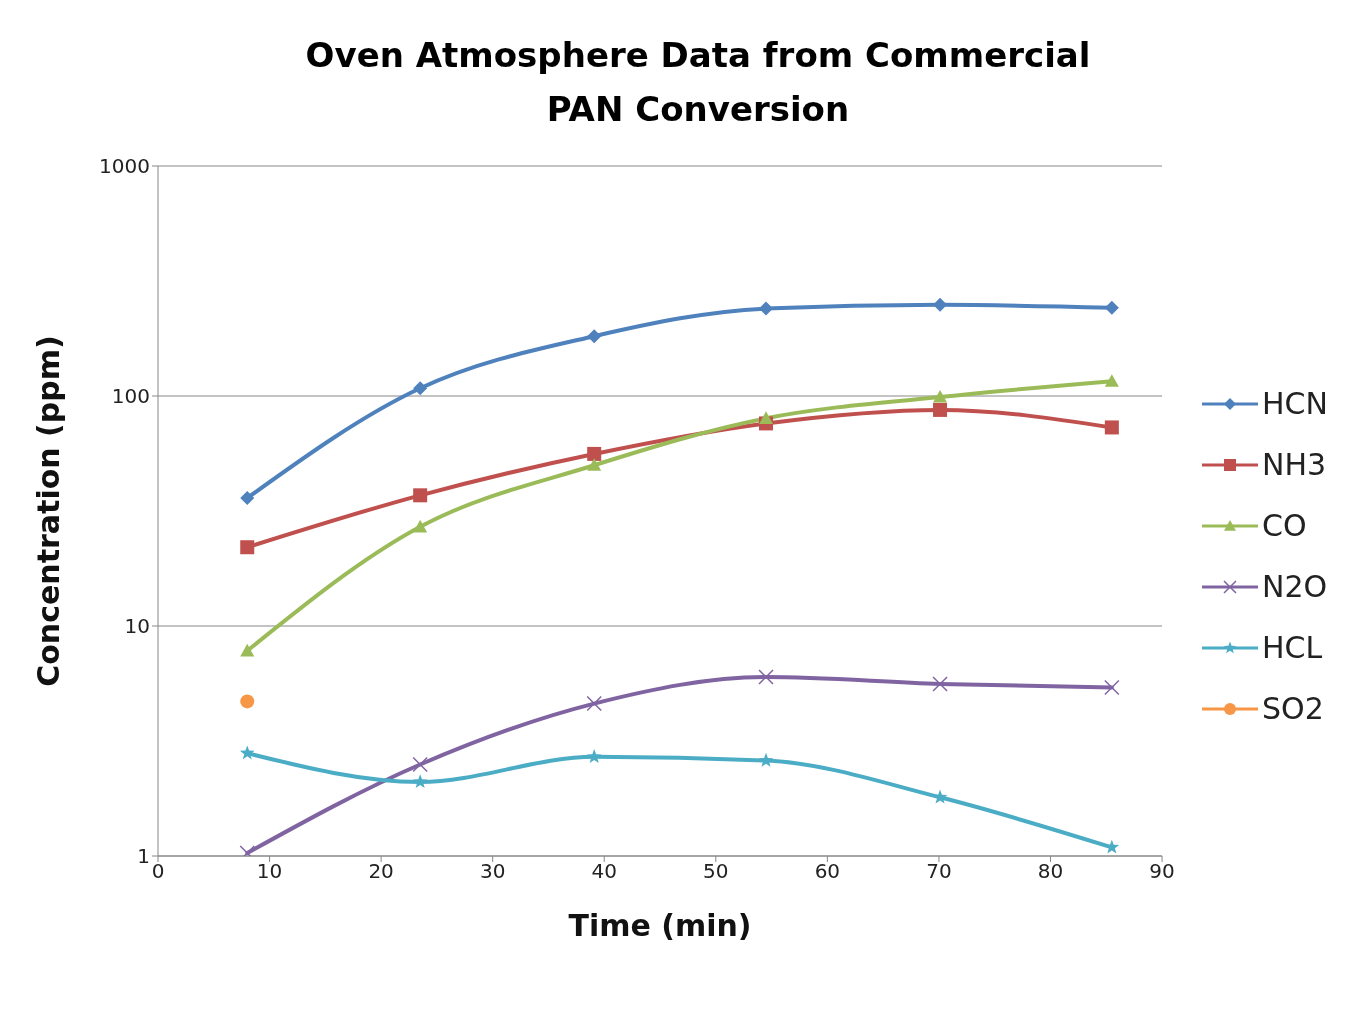 The height and width of the screenshot is (1009, 1372). Describe the element at coordinates (1050, 871) in the screenshot. I see `x-tick-label: 80` at that location.